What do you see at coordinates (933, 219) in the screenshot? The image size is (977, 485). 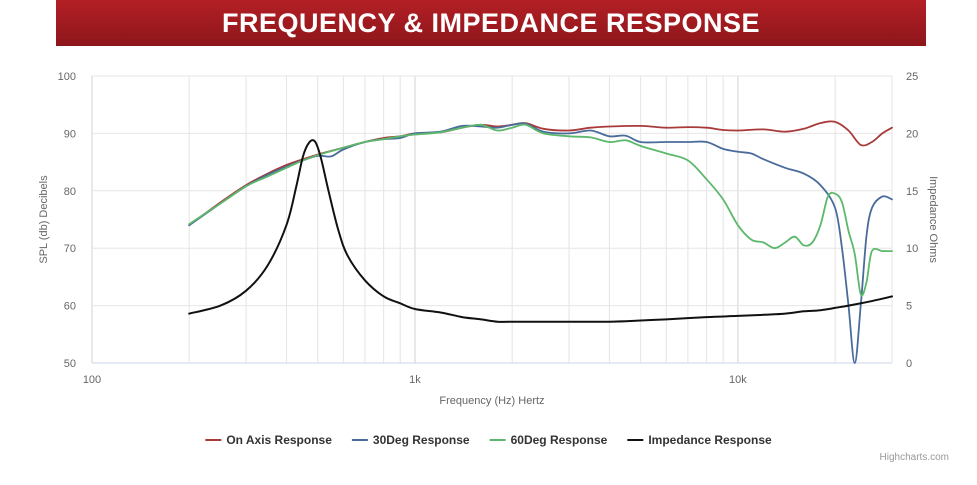 I see `y2-axis-title: Impedance Ohms` at bounding box center [933, 219].